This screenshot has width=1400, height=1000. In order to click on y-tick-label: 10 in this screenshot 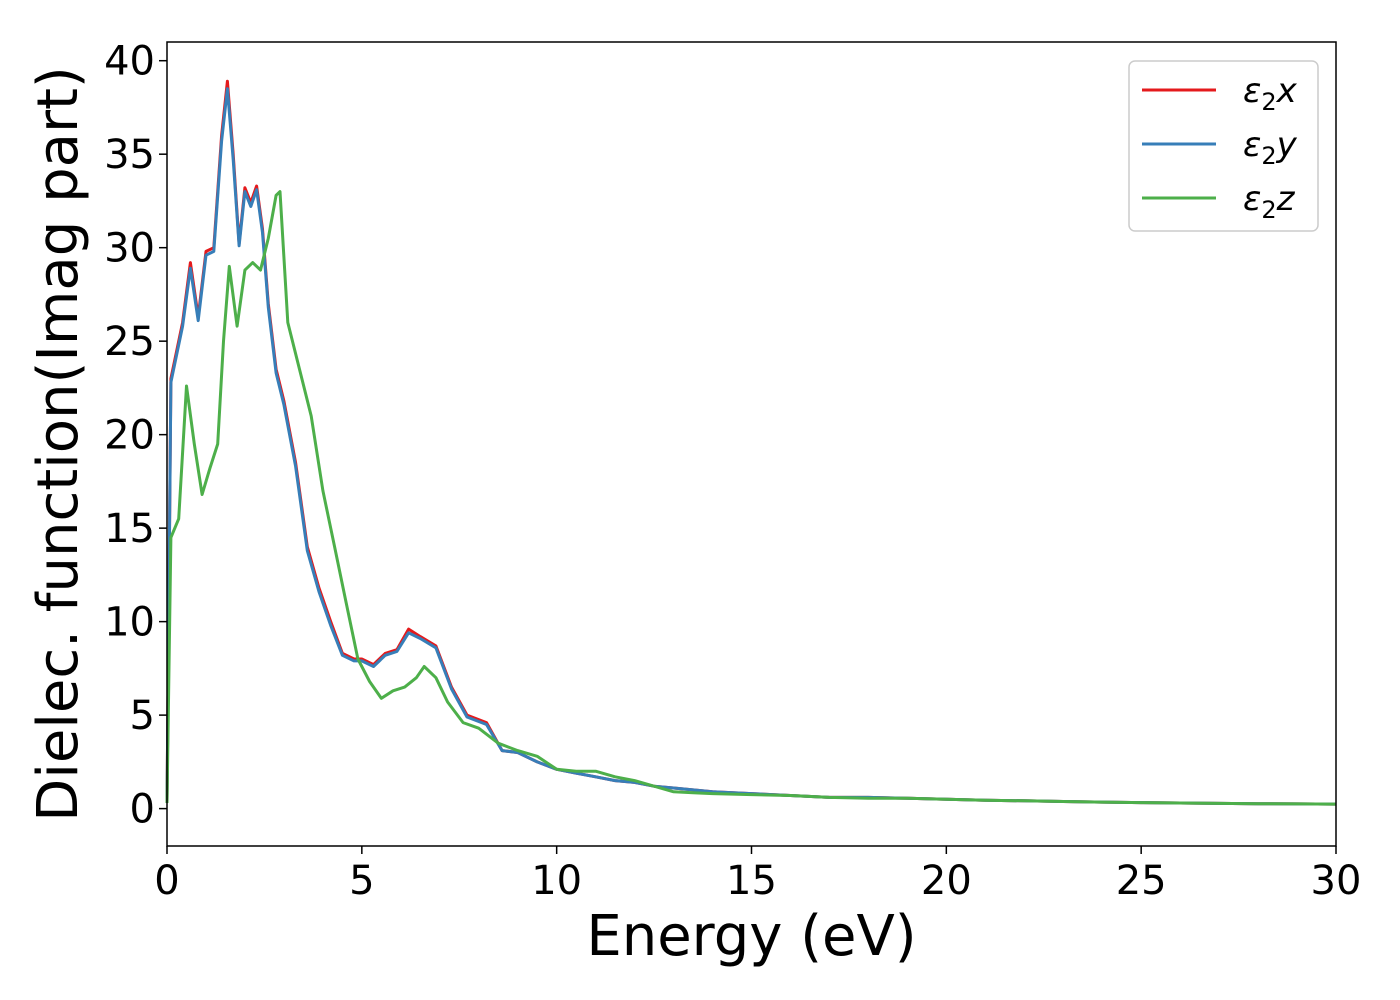, I will do `click(129, 623)`.